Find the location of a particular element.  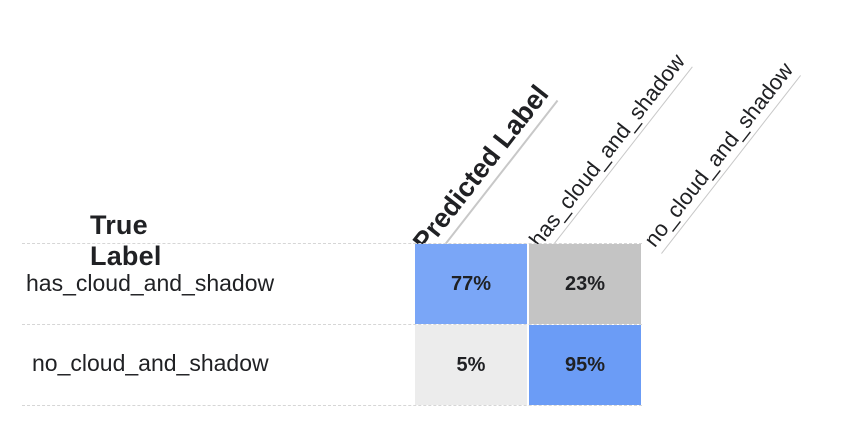

cell-1-0: 5% is located at coordinates (471, 365).